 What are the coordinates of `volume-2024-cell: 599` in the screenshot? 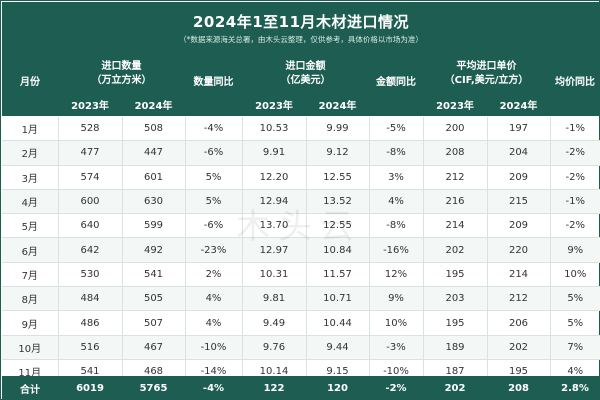 It's located at (154, 226).